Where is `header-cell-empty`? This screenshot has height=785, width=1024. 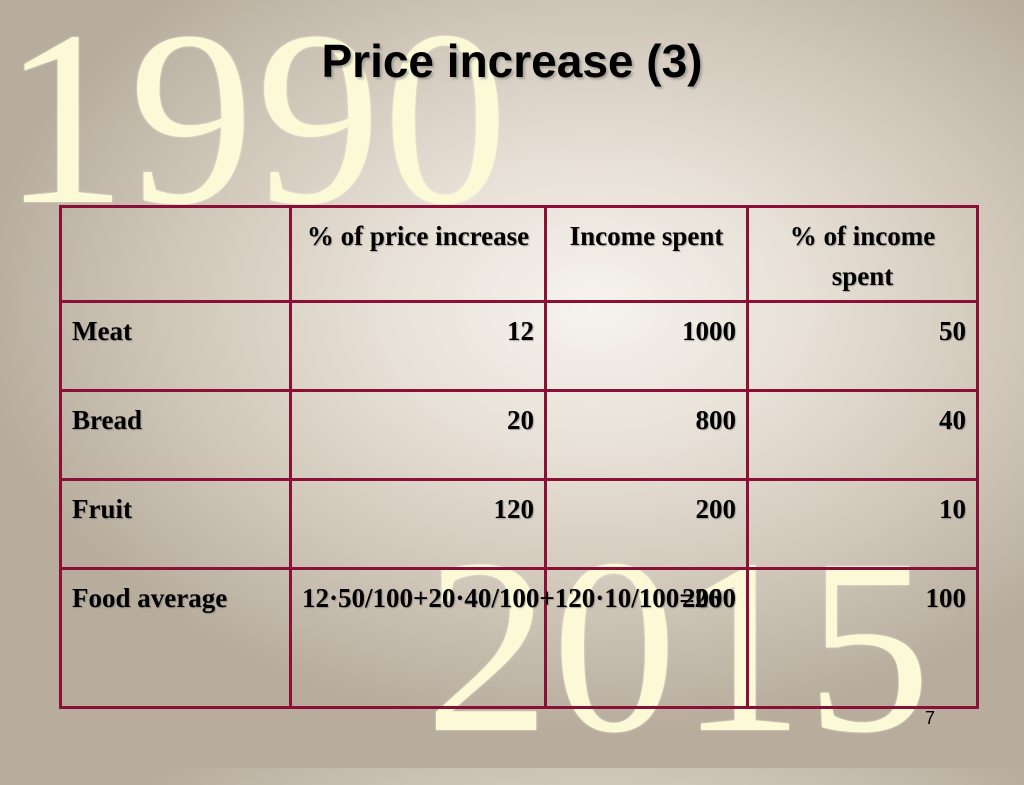 header-cell-empty is located at coordinates (175, 254).